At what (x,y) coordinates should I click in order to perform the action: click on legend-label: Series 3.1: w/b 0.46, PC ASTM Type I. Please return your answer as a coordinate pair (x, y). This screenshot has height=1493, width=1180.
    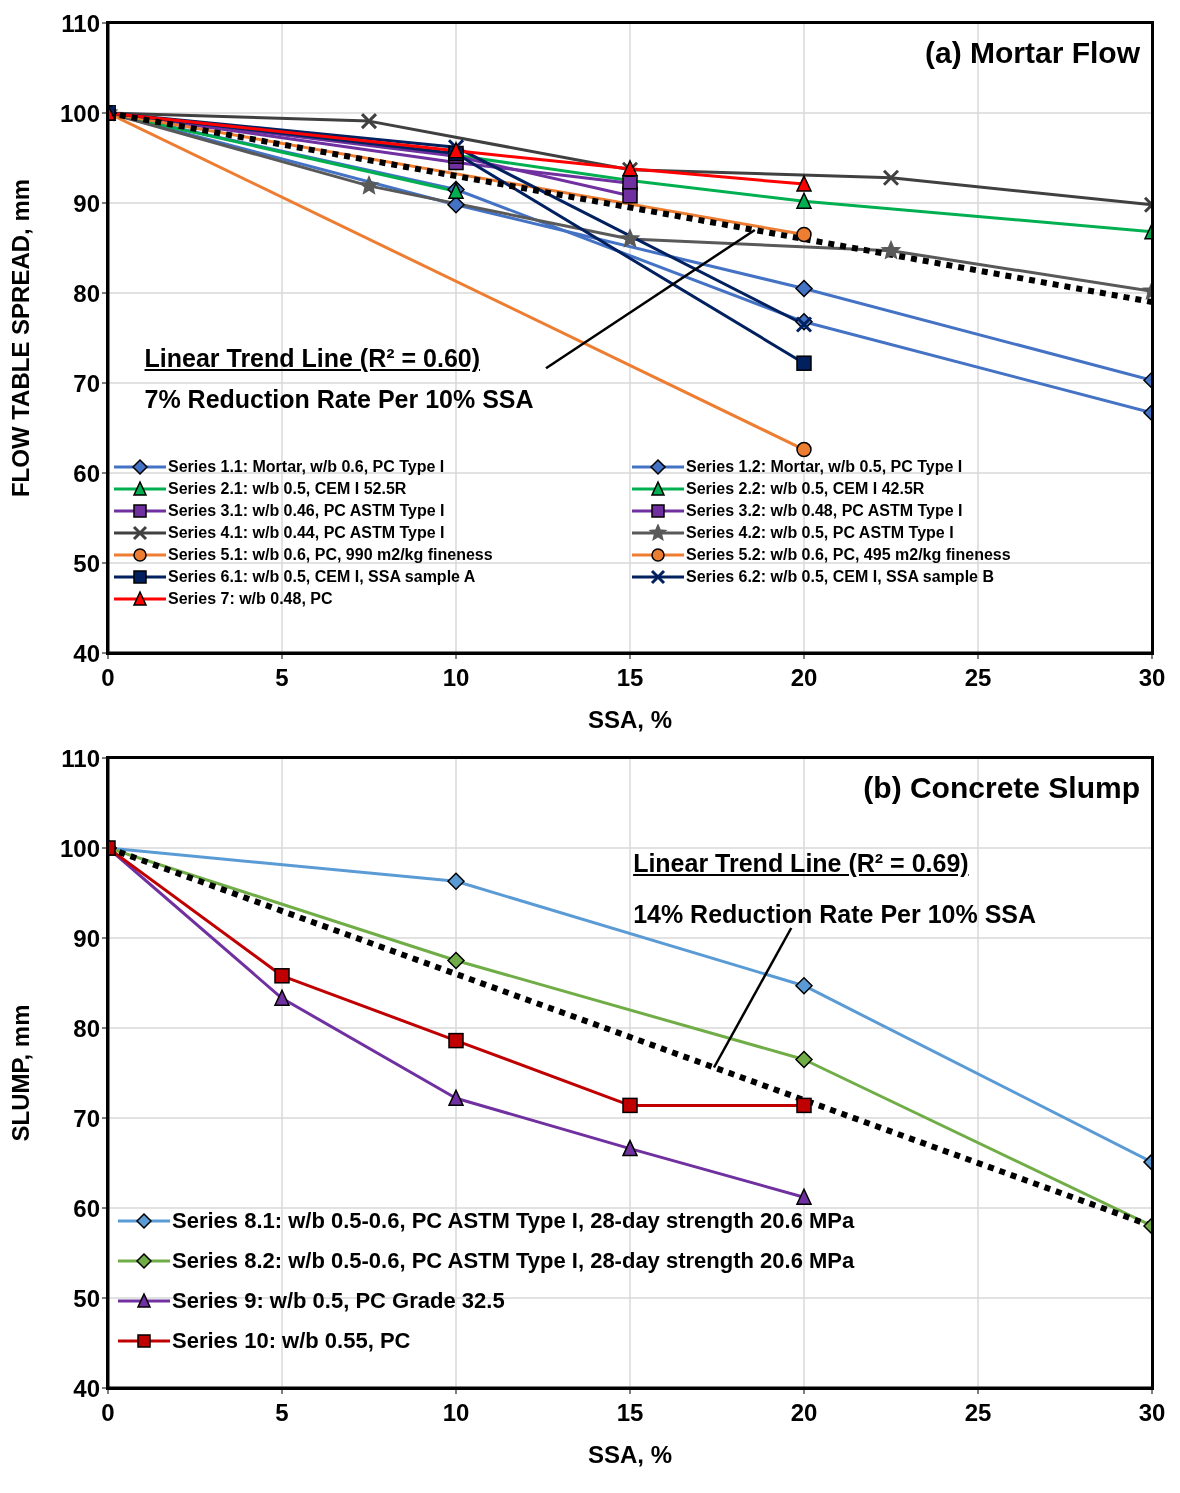
    Looking at the image, I should click on (306, 510).